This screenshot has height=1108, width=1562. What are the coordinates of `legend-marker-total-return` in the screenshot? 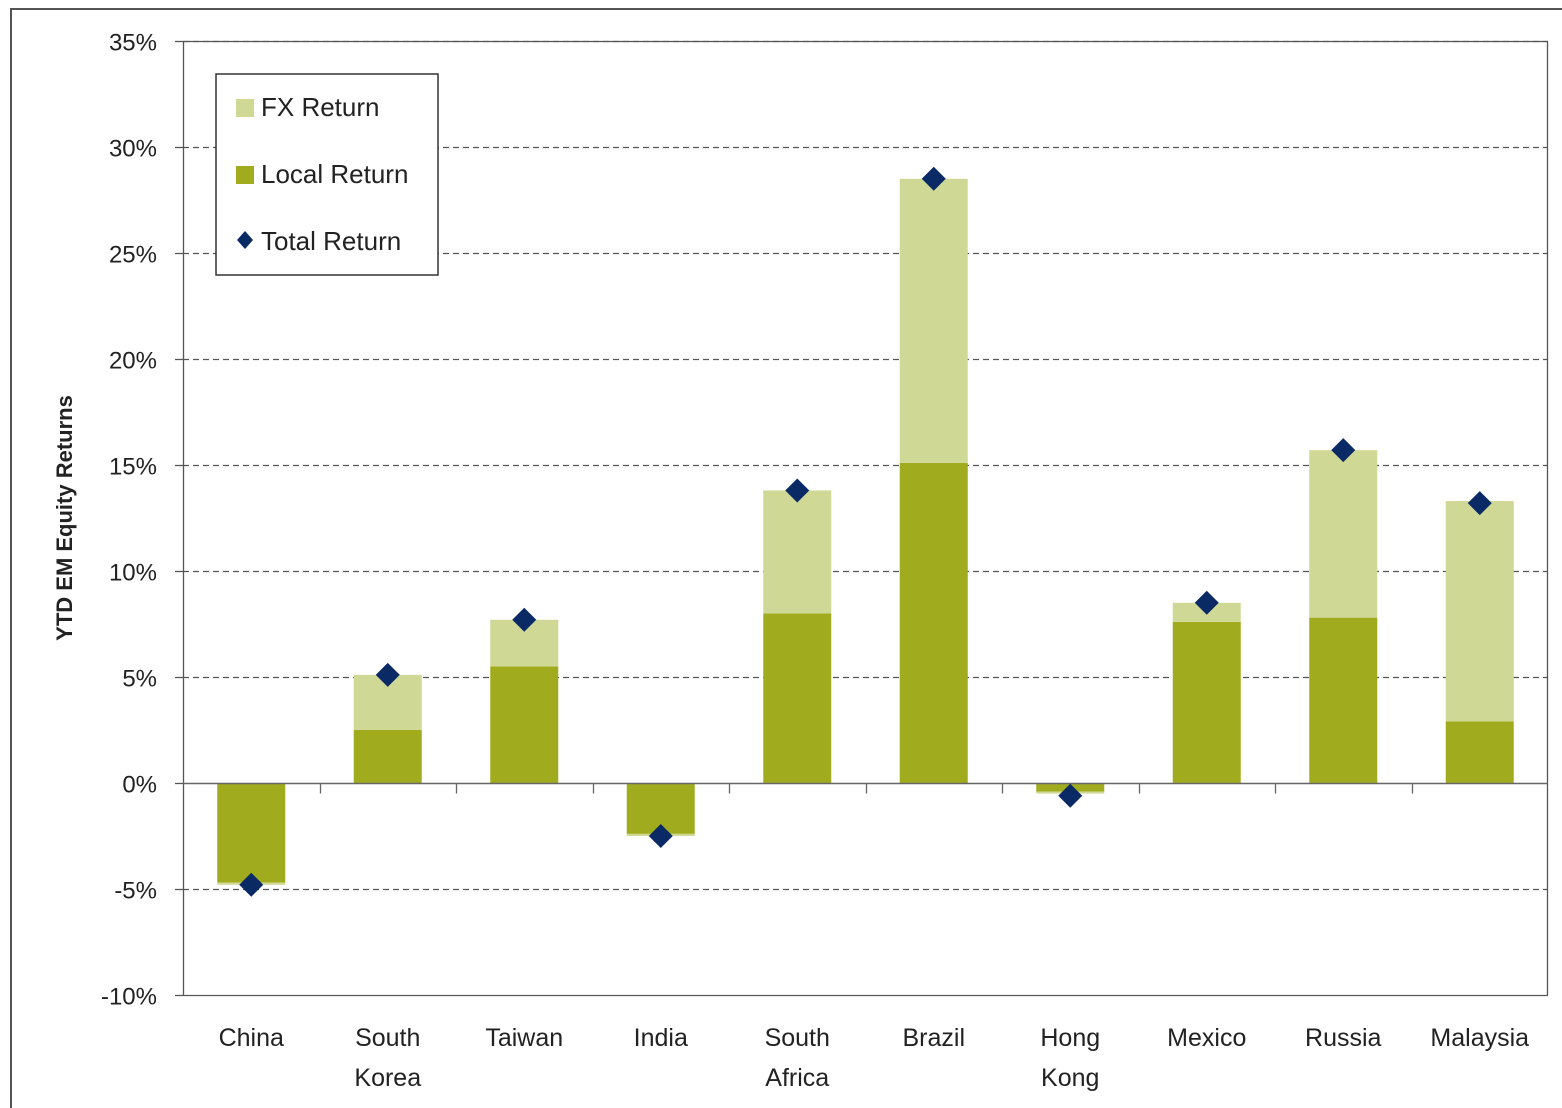 It's located at (245, 240).